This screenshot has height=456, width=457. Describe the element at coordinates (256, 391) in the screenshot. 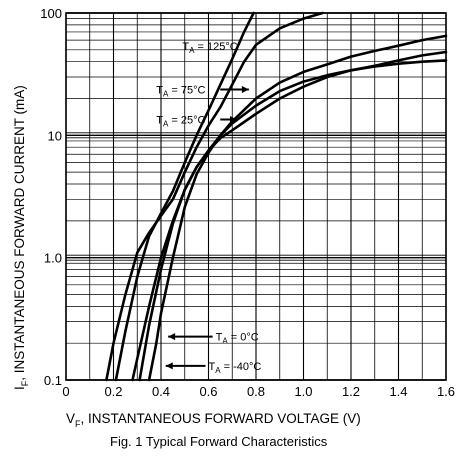

I see `x-tick-label: 0.8` at that location.